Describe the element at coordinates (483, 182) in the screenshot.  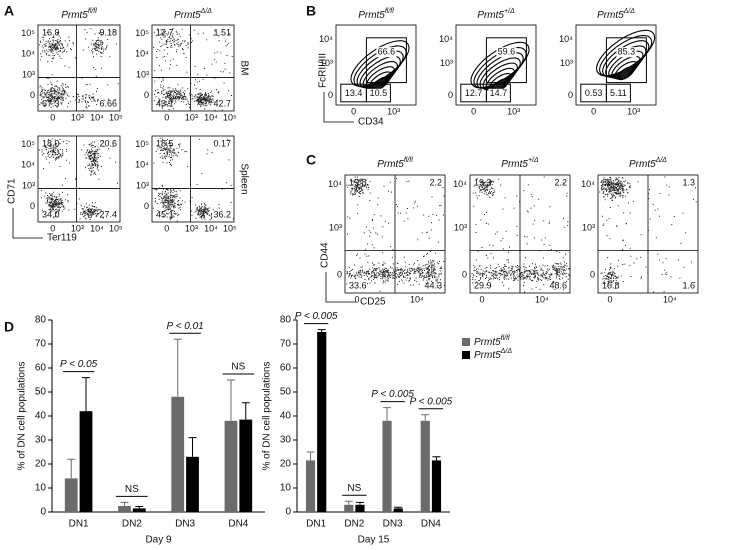
I see `quadrant-value: 19.3` at that location.